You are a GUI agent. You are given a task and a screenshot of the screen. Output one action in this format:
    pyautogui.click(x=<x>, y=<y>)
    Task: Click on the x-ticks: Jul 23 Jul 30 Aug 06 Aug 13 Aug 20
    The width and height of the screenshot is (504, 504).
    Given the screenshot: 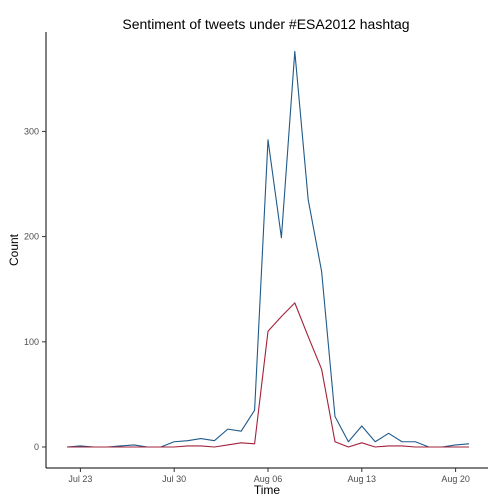 What is the action you would take?
    pyautogui.click(x=269, y=476)
    